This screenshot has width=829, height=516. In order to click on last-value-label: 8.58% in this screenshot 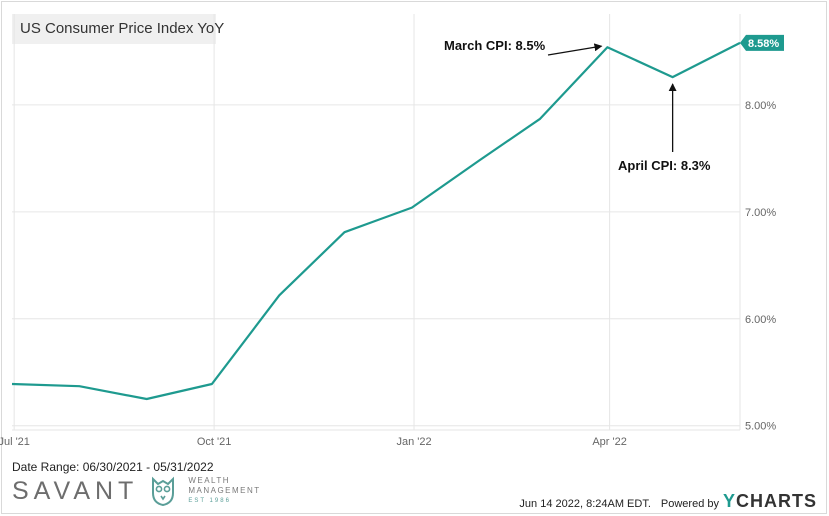, I will do `click(763, 44)`.